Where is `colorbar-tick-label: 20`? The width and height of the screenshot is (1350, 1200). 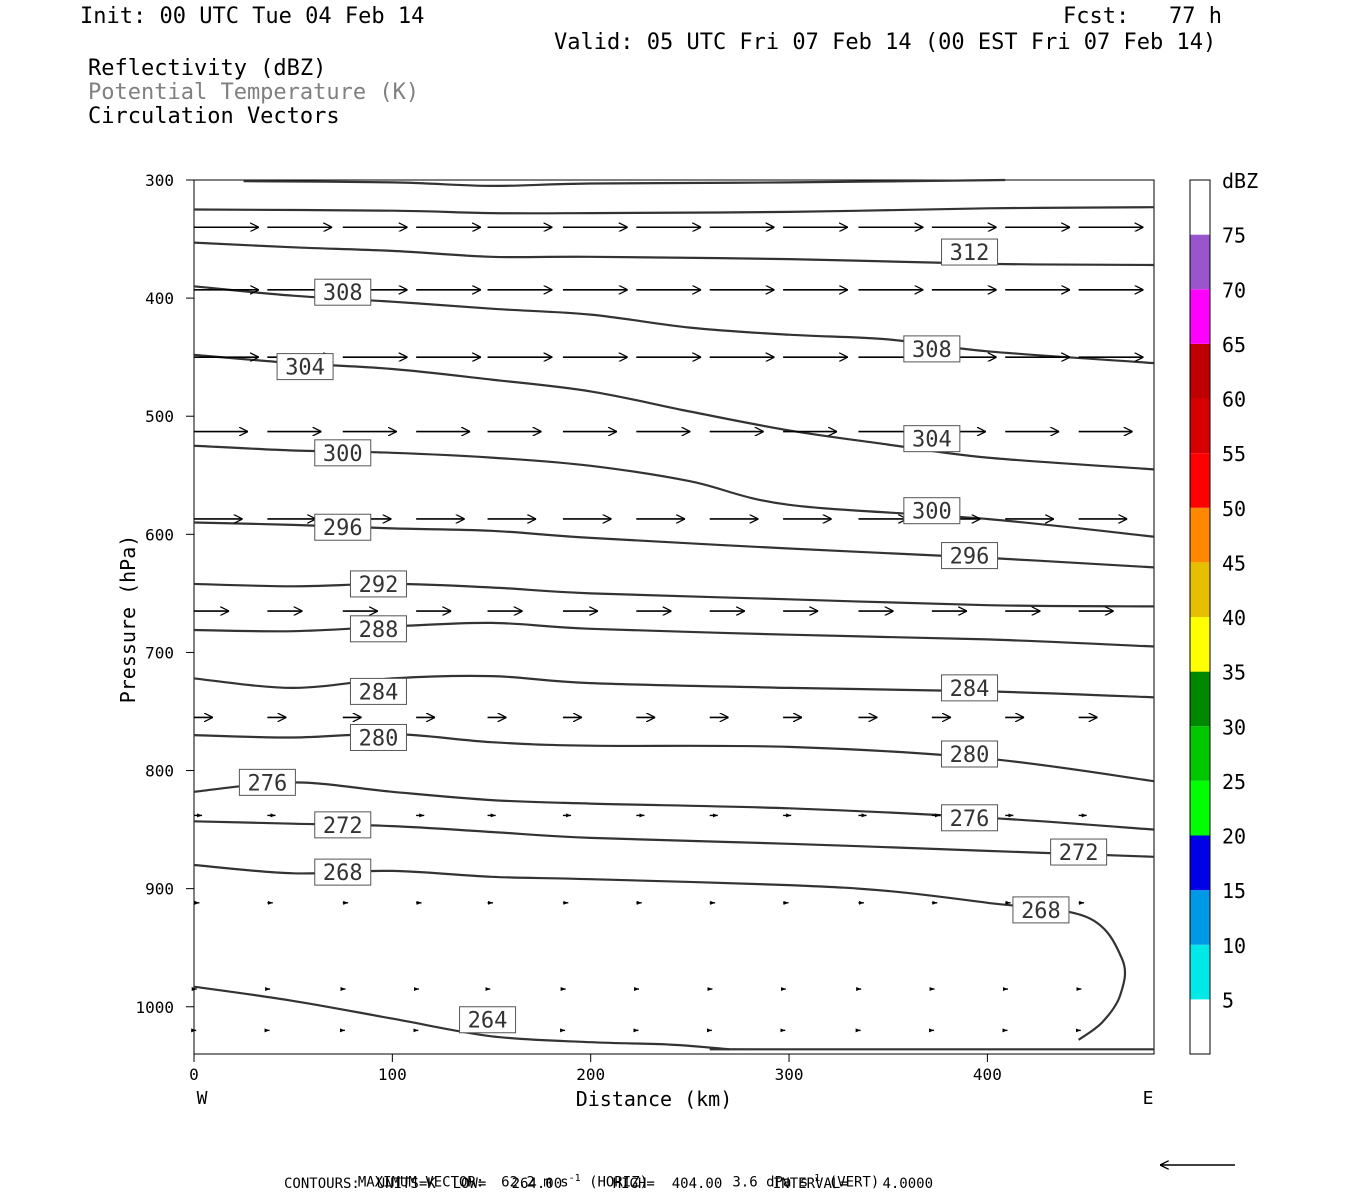
colorbar-tick-label: 20 is located at coordinates (1234, 837).